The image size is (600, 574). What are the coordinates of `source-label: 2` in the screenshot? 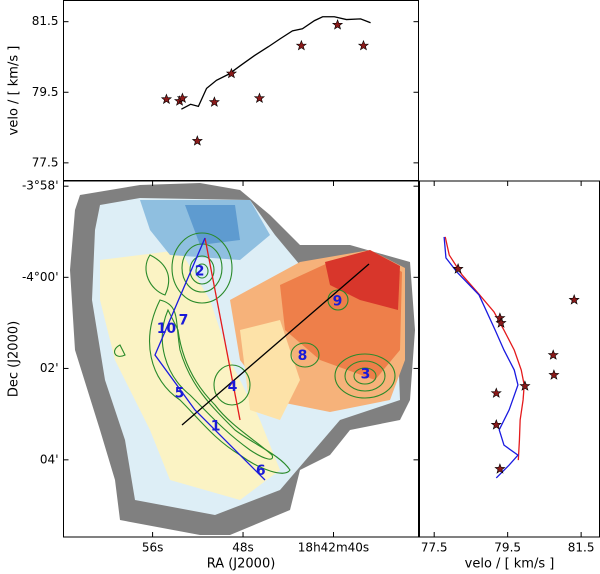 It's located at (200, 271).